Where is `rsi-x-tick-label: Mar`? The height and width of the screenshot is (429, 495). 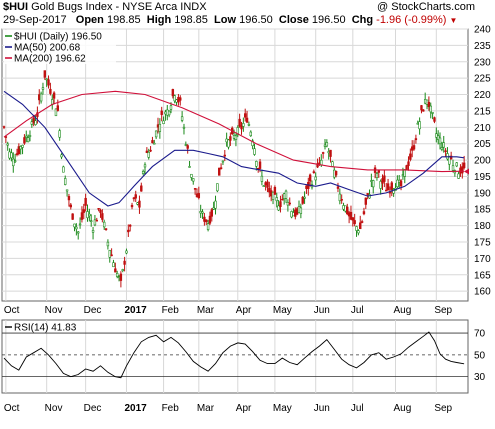 rsi-x-tick-label: Mar is located at coordinates (206, 408).